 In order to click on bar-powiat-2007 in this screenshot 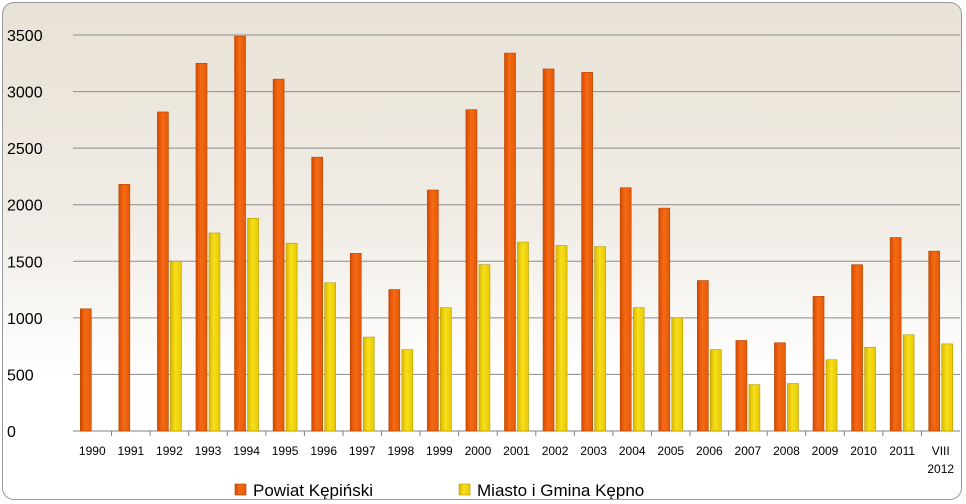, I will do `click(741, 386)`.